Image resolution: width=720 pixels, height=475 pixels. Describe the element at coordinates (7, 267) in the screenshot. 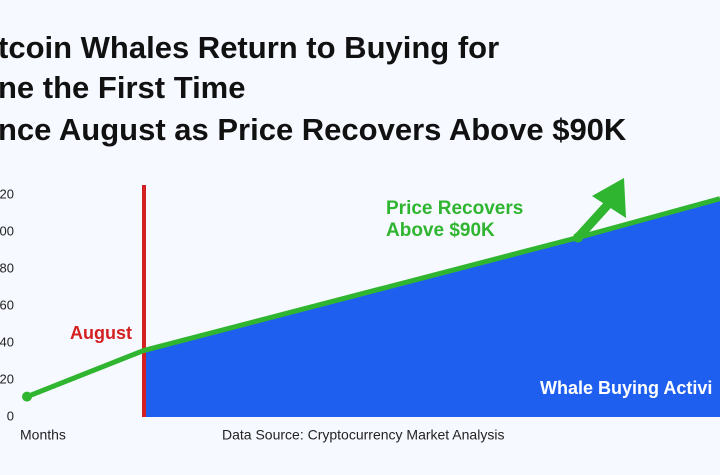

I see `y-tick-label: 80` at that location.